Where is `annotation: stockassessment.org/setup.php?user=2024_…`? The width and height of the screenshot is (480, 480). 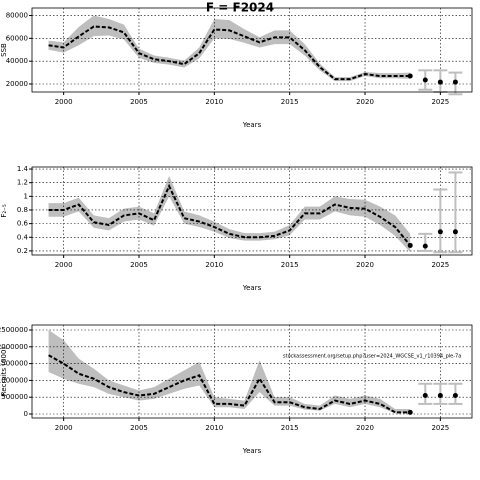 annotation: stockassessment.org/setup.php?user=2024_… is located at coordinates (372, 357).